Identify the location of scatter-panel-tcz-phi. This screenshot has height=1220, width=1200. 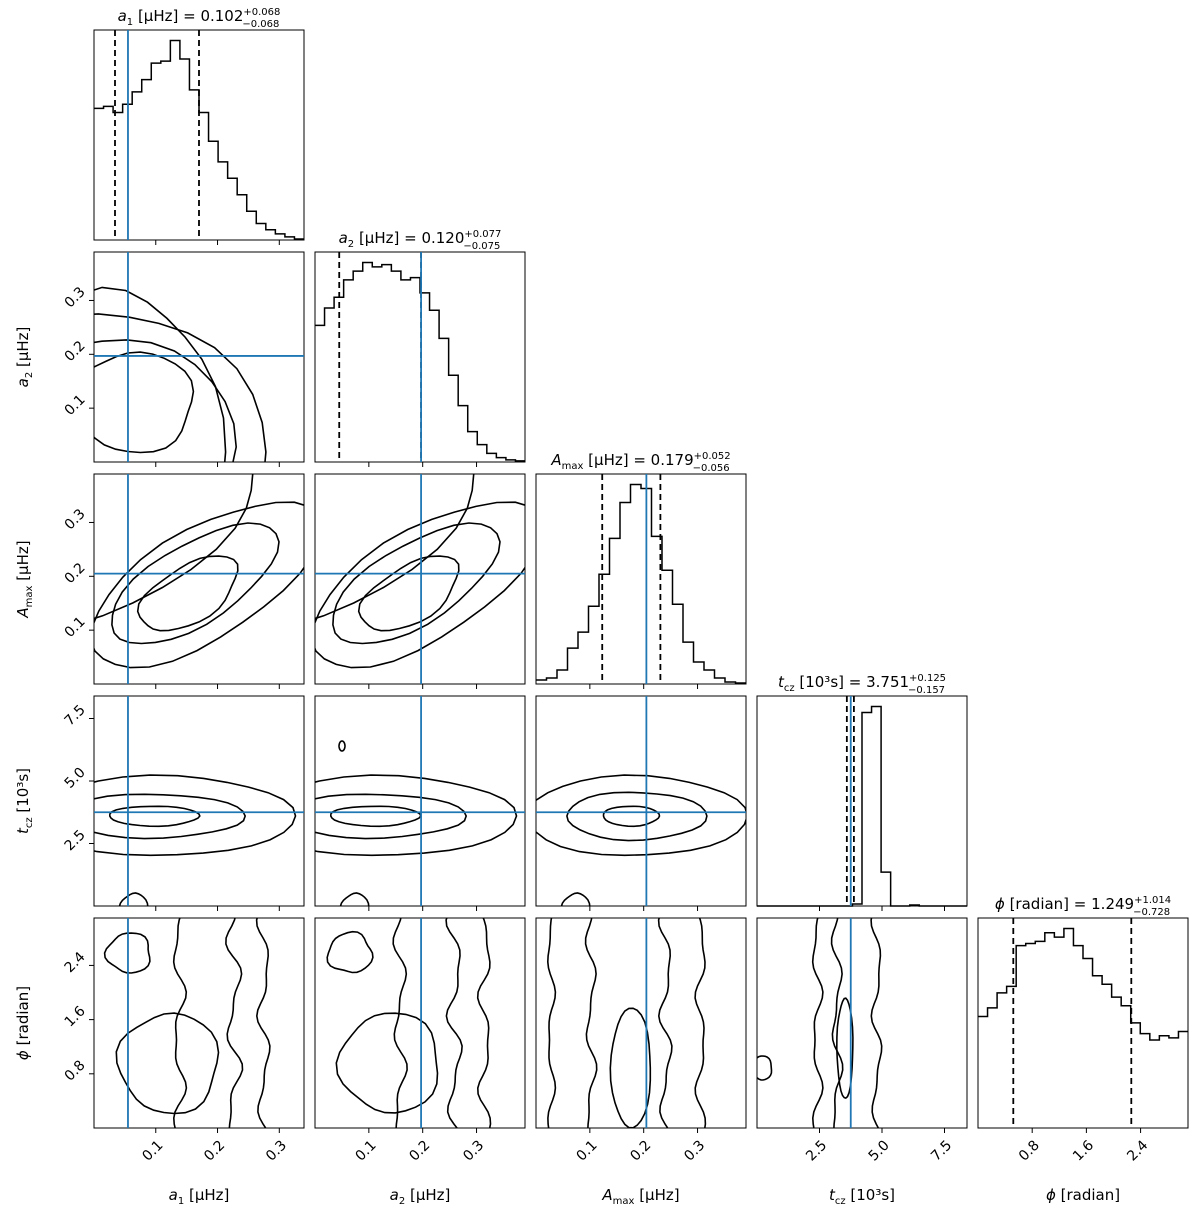
(862, 1023).